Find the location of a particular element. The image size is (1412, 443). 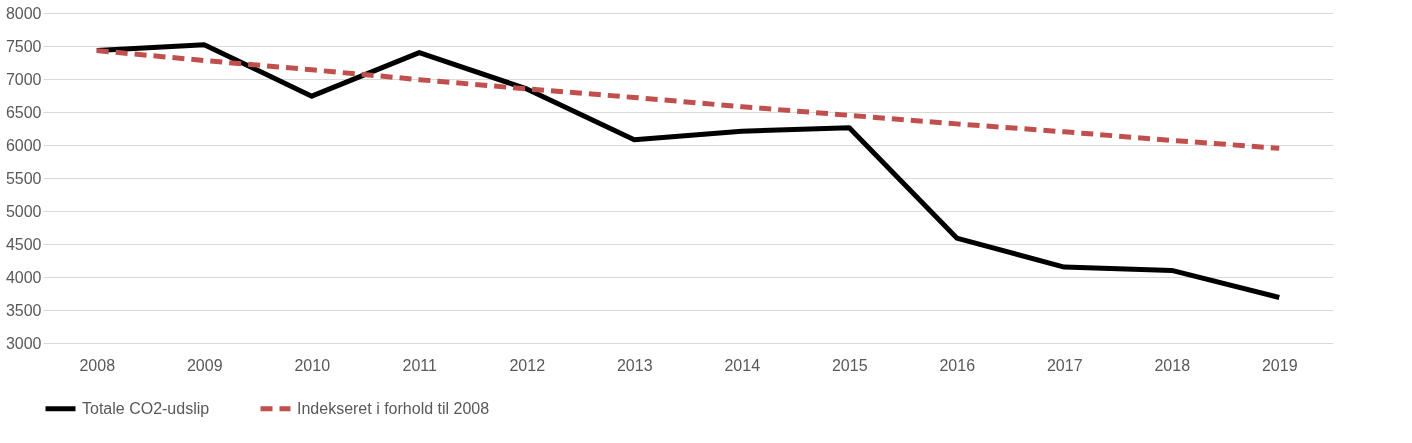

x-tick-label: 2017 is located at coordinates (1064, 365).